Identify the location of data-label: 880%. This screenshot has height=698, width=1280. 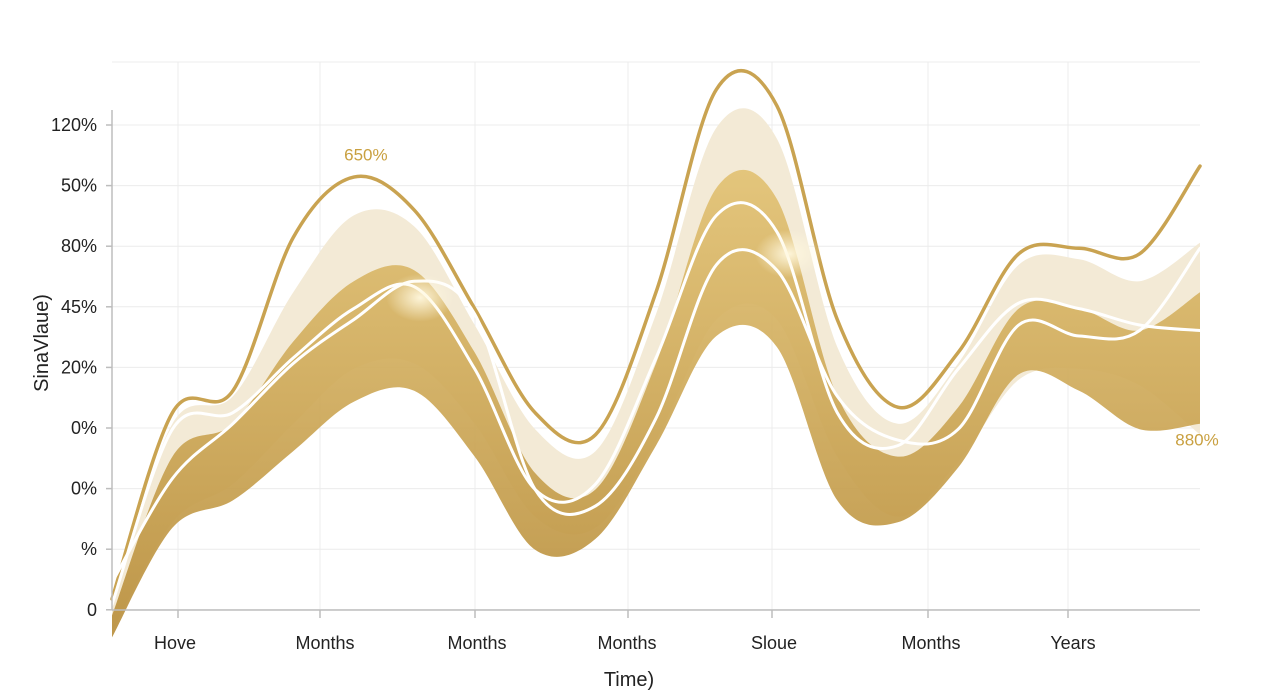
(1196, 440).